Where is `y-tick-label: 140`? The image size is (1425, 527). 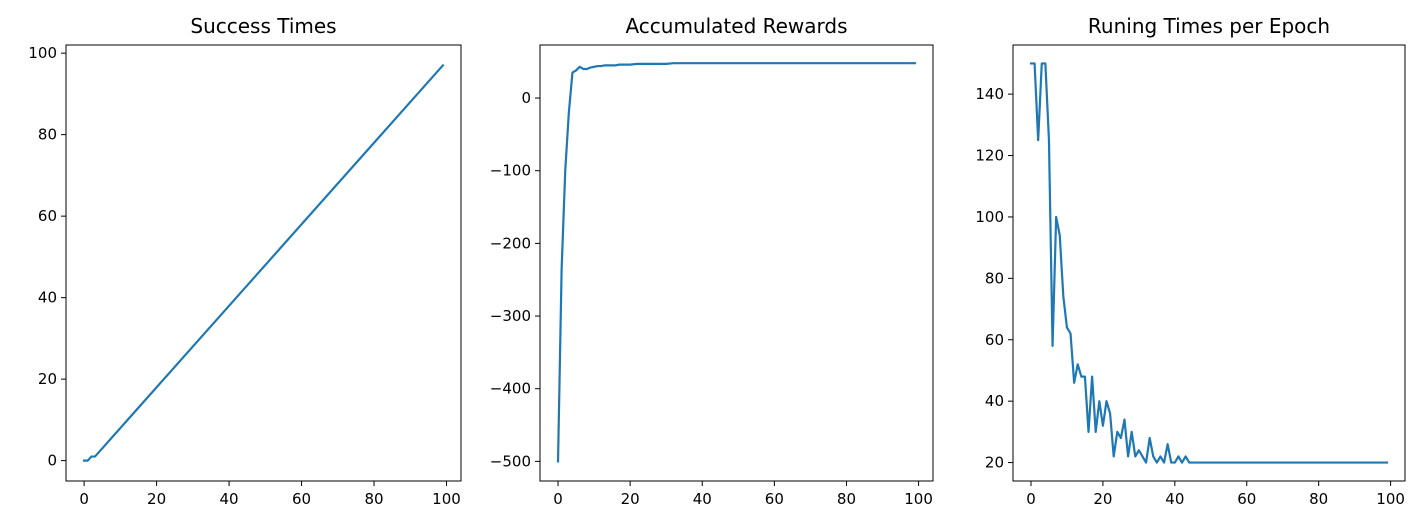 y-tick-label: 140 is located at coordinates (989, 94).